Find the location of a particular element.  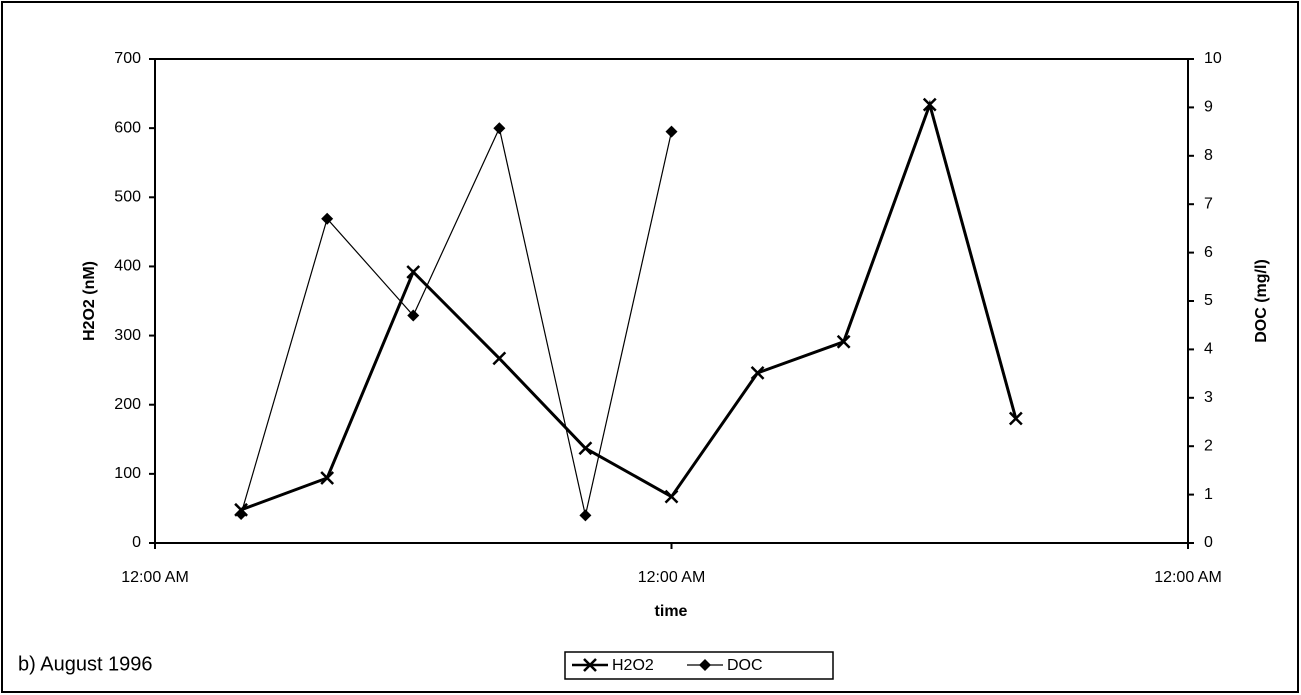

y2-tick-label: 1 is located at coordinates (1208, 494).